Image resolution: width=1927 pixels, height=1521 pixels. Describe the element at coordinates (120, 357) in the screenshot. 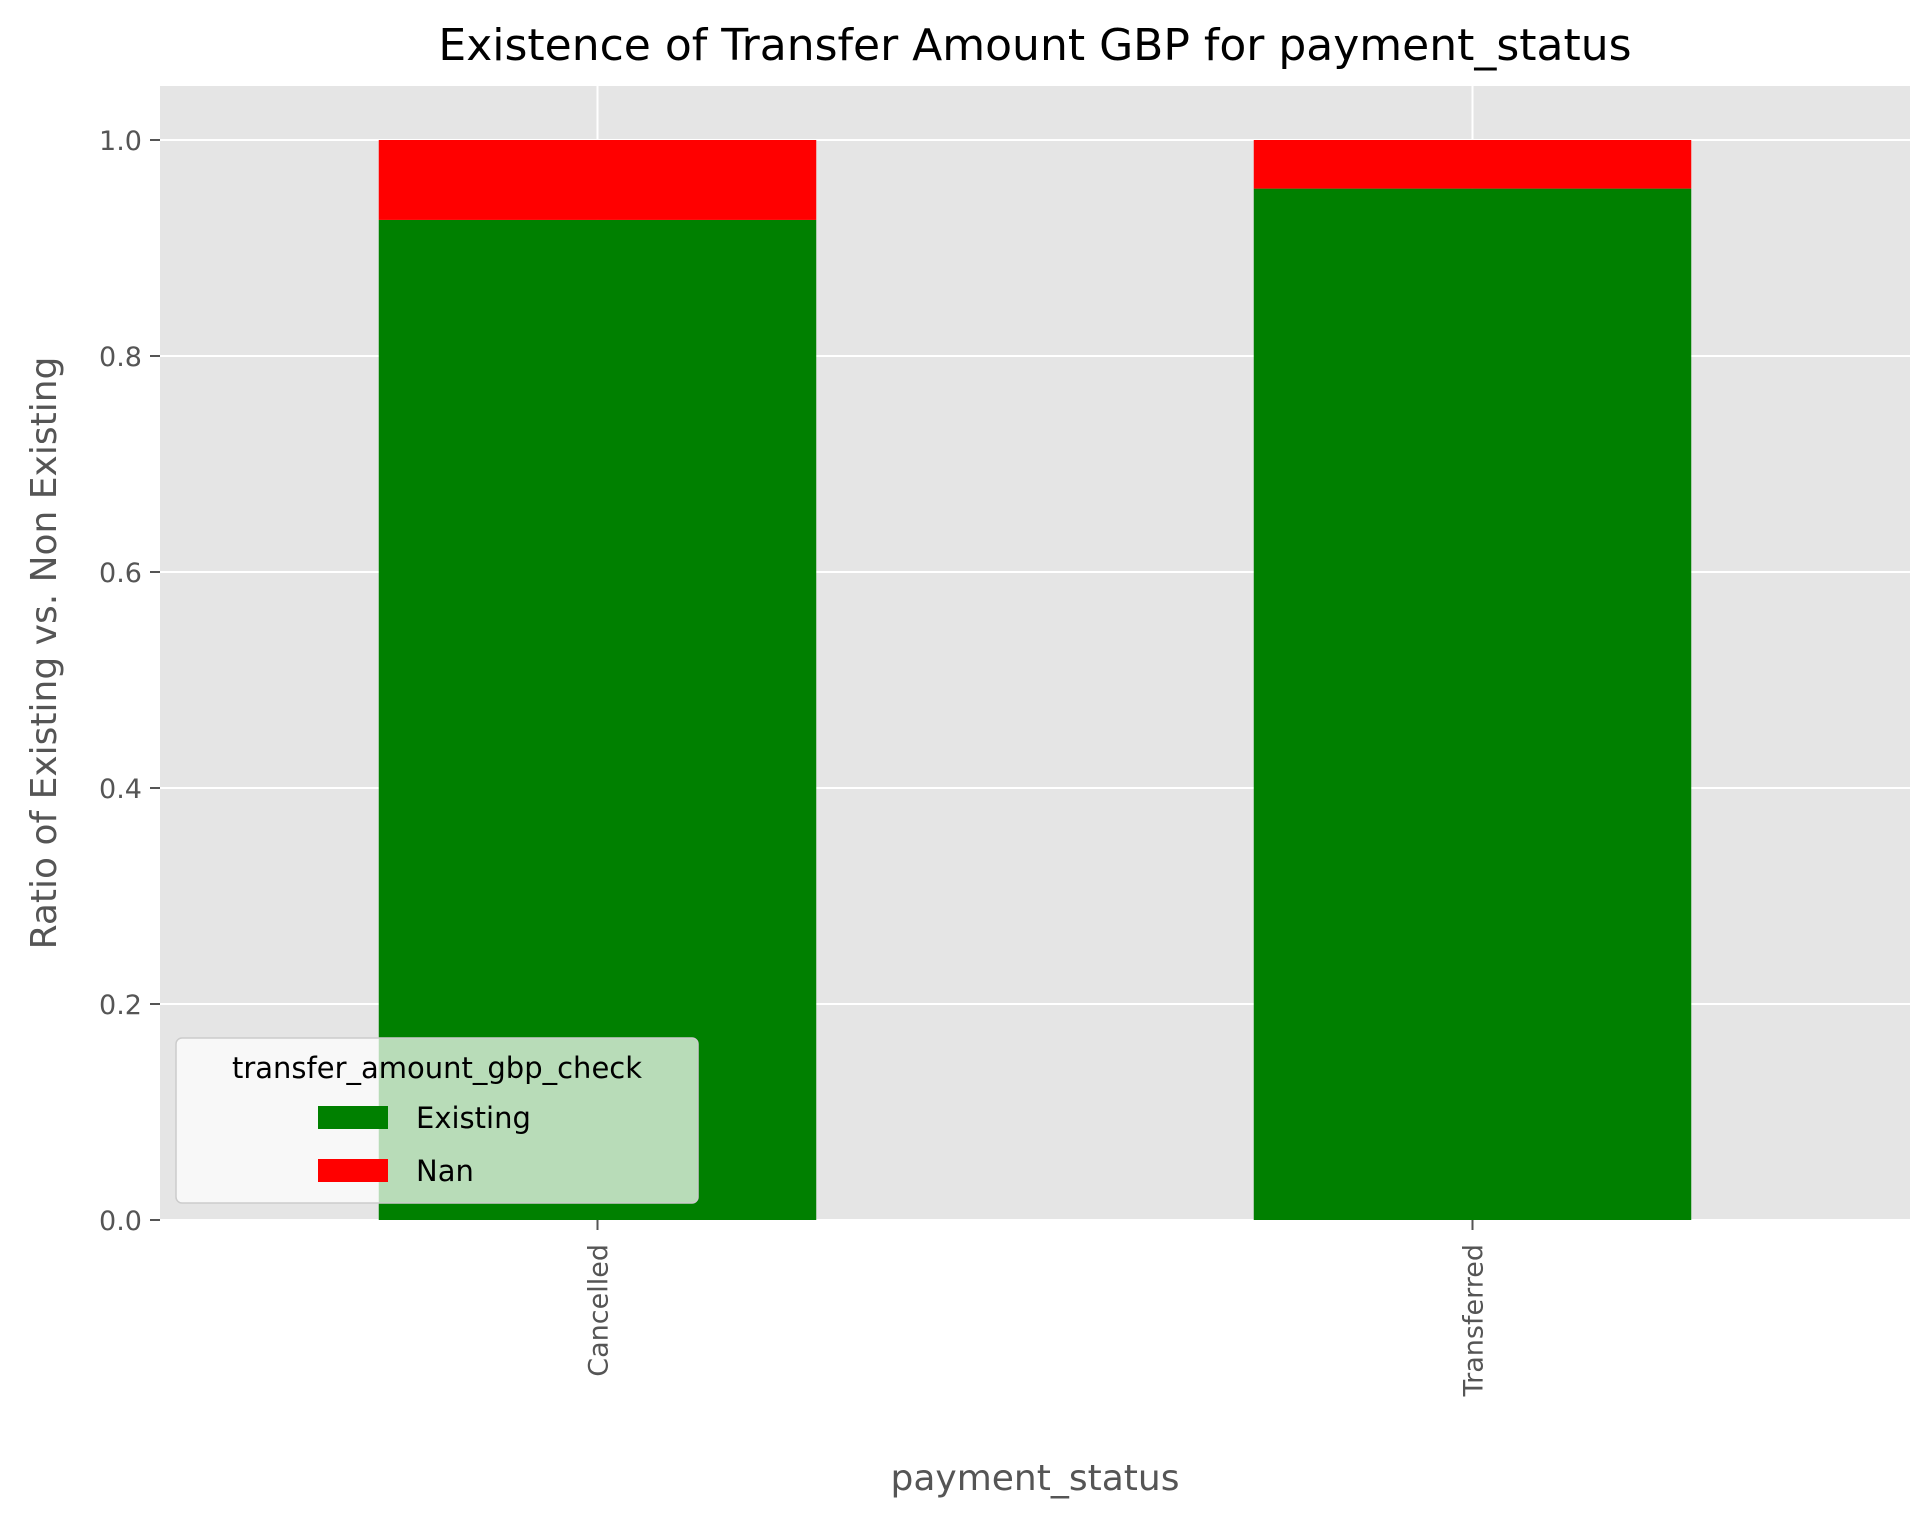

I see `y-tick-label: 0.8` at that location.